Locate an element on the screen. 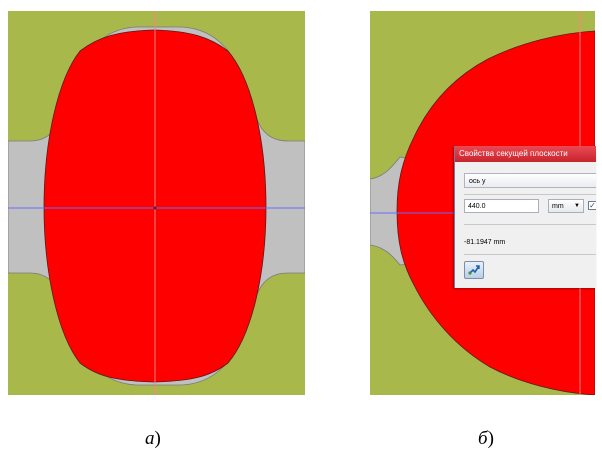 The height and width of the screenshot is (454, 602). caption-a-paren: ) is located at coordinates (157, 438).